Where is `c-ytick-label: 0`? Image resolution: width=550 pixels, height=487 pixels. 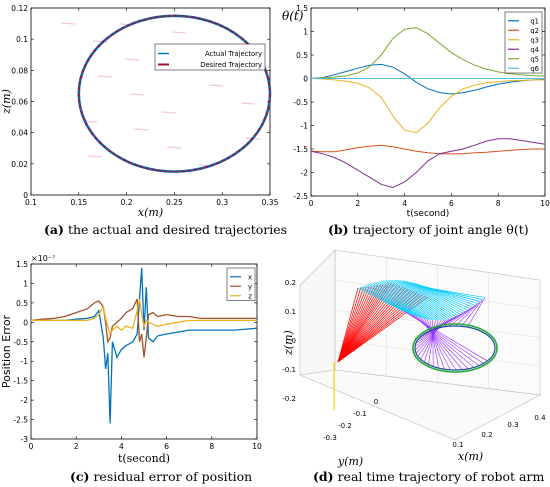
c-ytick-label: 0 is located at coordinates (25, 322).